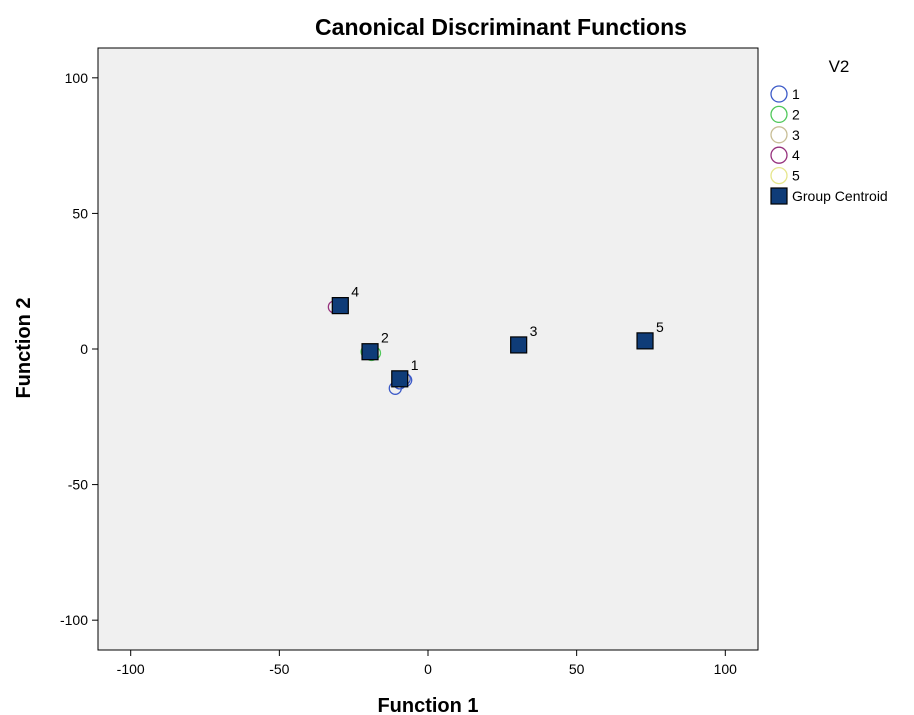 This screenshot has width=914, height=715. What do you see at coordinates (24, 347) in the screenshot?
I see `y-axis-label: Function 2` at bounding box center [24, 347].